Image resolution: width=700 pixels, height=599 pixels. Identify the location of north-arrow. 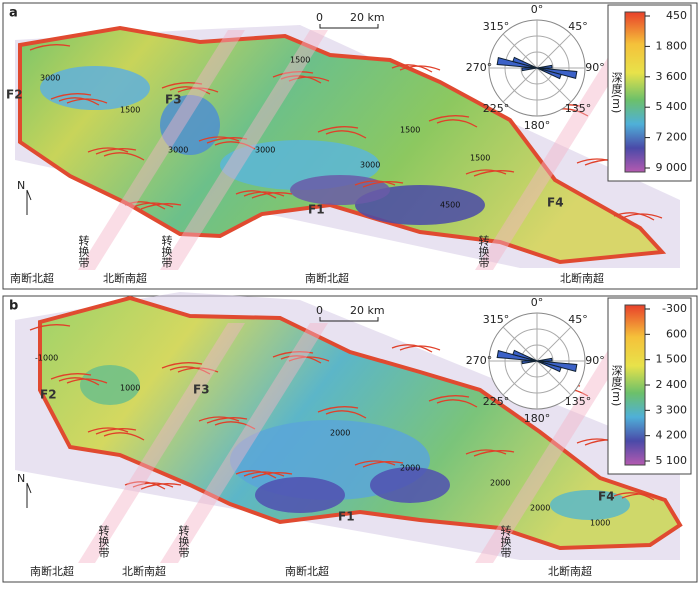
(29, 202).